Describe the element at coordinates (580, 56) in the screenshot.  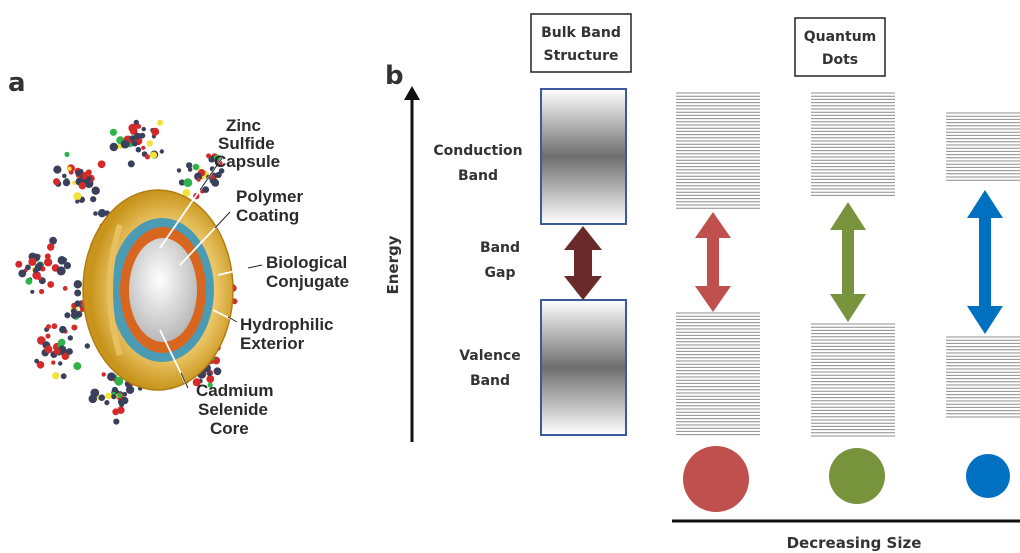
I see `bulk-band-title-2: Structure` at that location.